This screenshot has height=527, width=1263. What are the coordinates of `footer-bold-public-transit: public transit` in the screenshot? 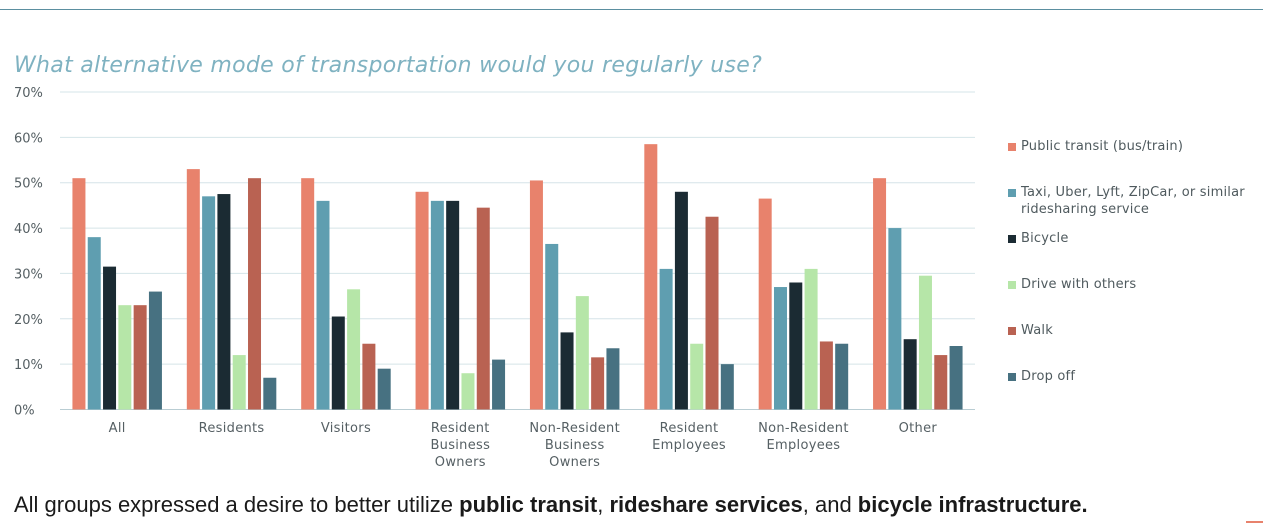 It's located at (528, 504).